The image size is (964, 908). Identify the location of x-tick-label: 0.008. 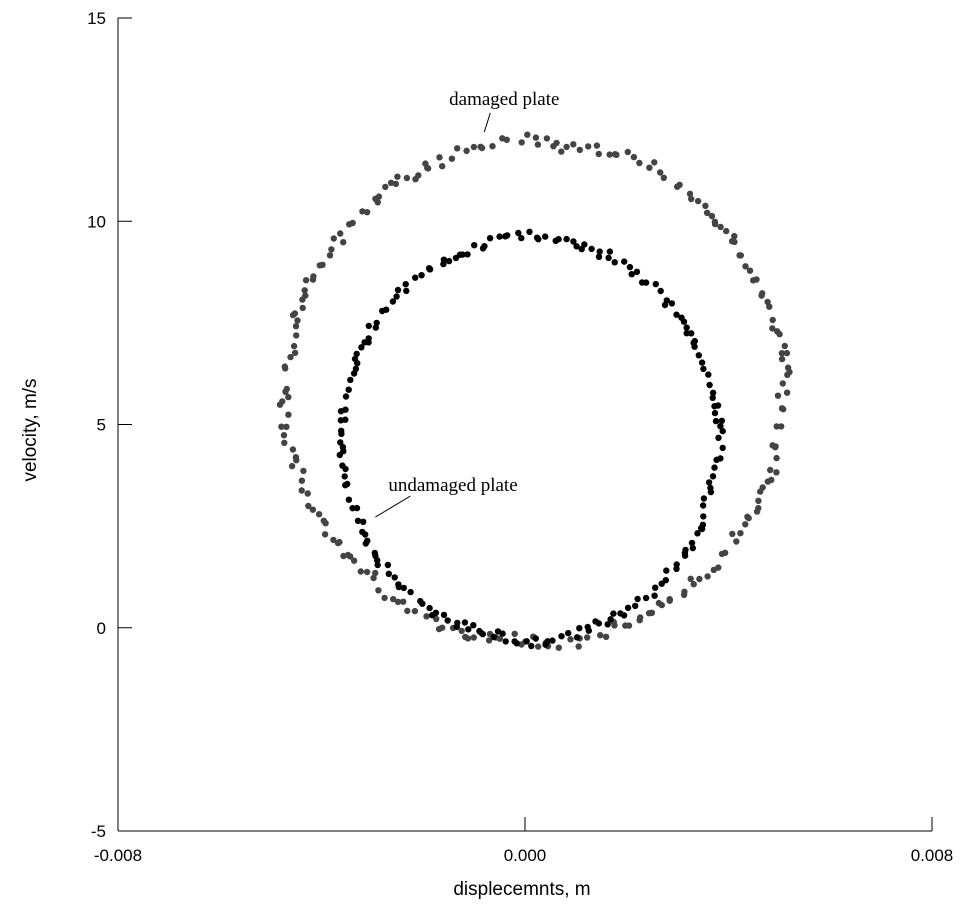
(932, 855).